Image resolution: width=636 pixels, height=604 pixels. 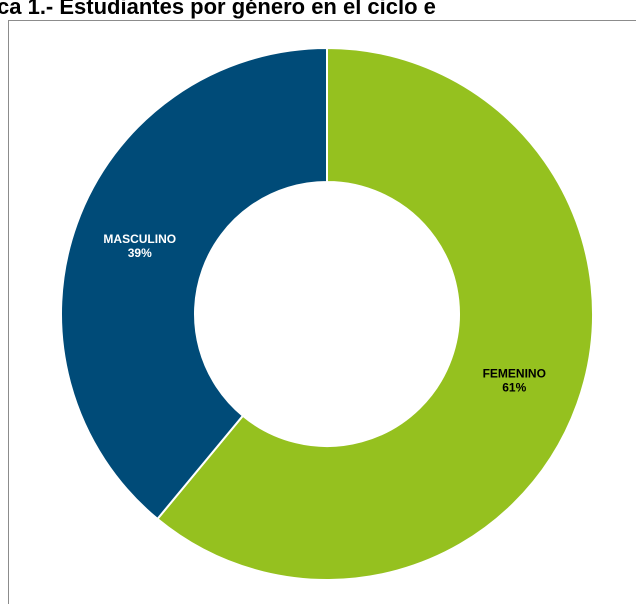 What do you see at coordinates (140, 253) in the screenshot?
I see `slice-value-label: 39%` at bounding box center [140, 253].